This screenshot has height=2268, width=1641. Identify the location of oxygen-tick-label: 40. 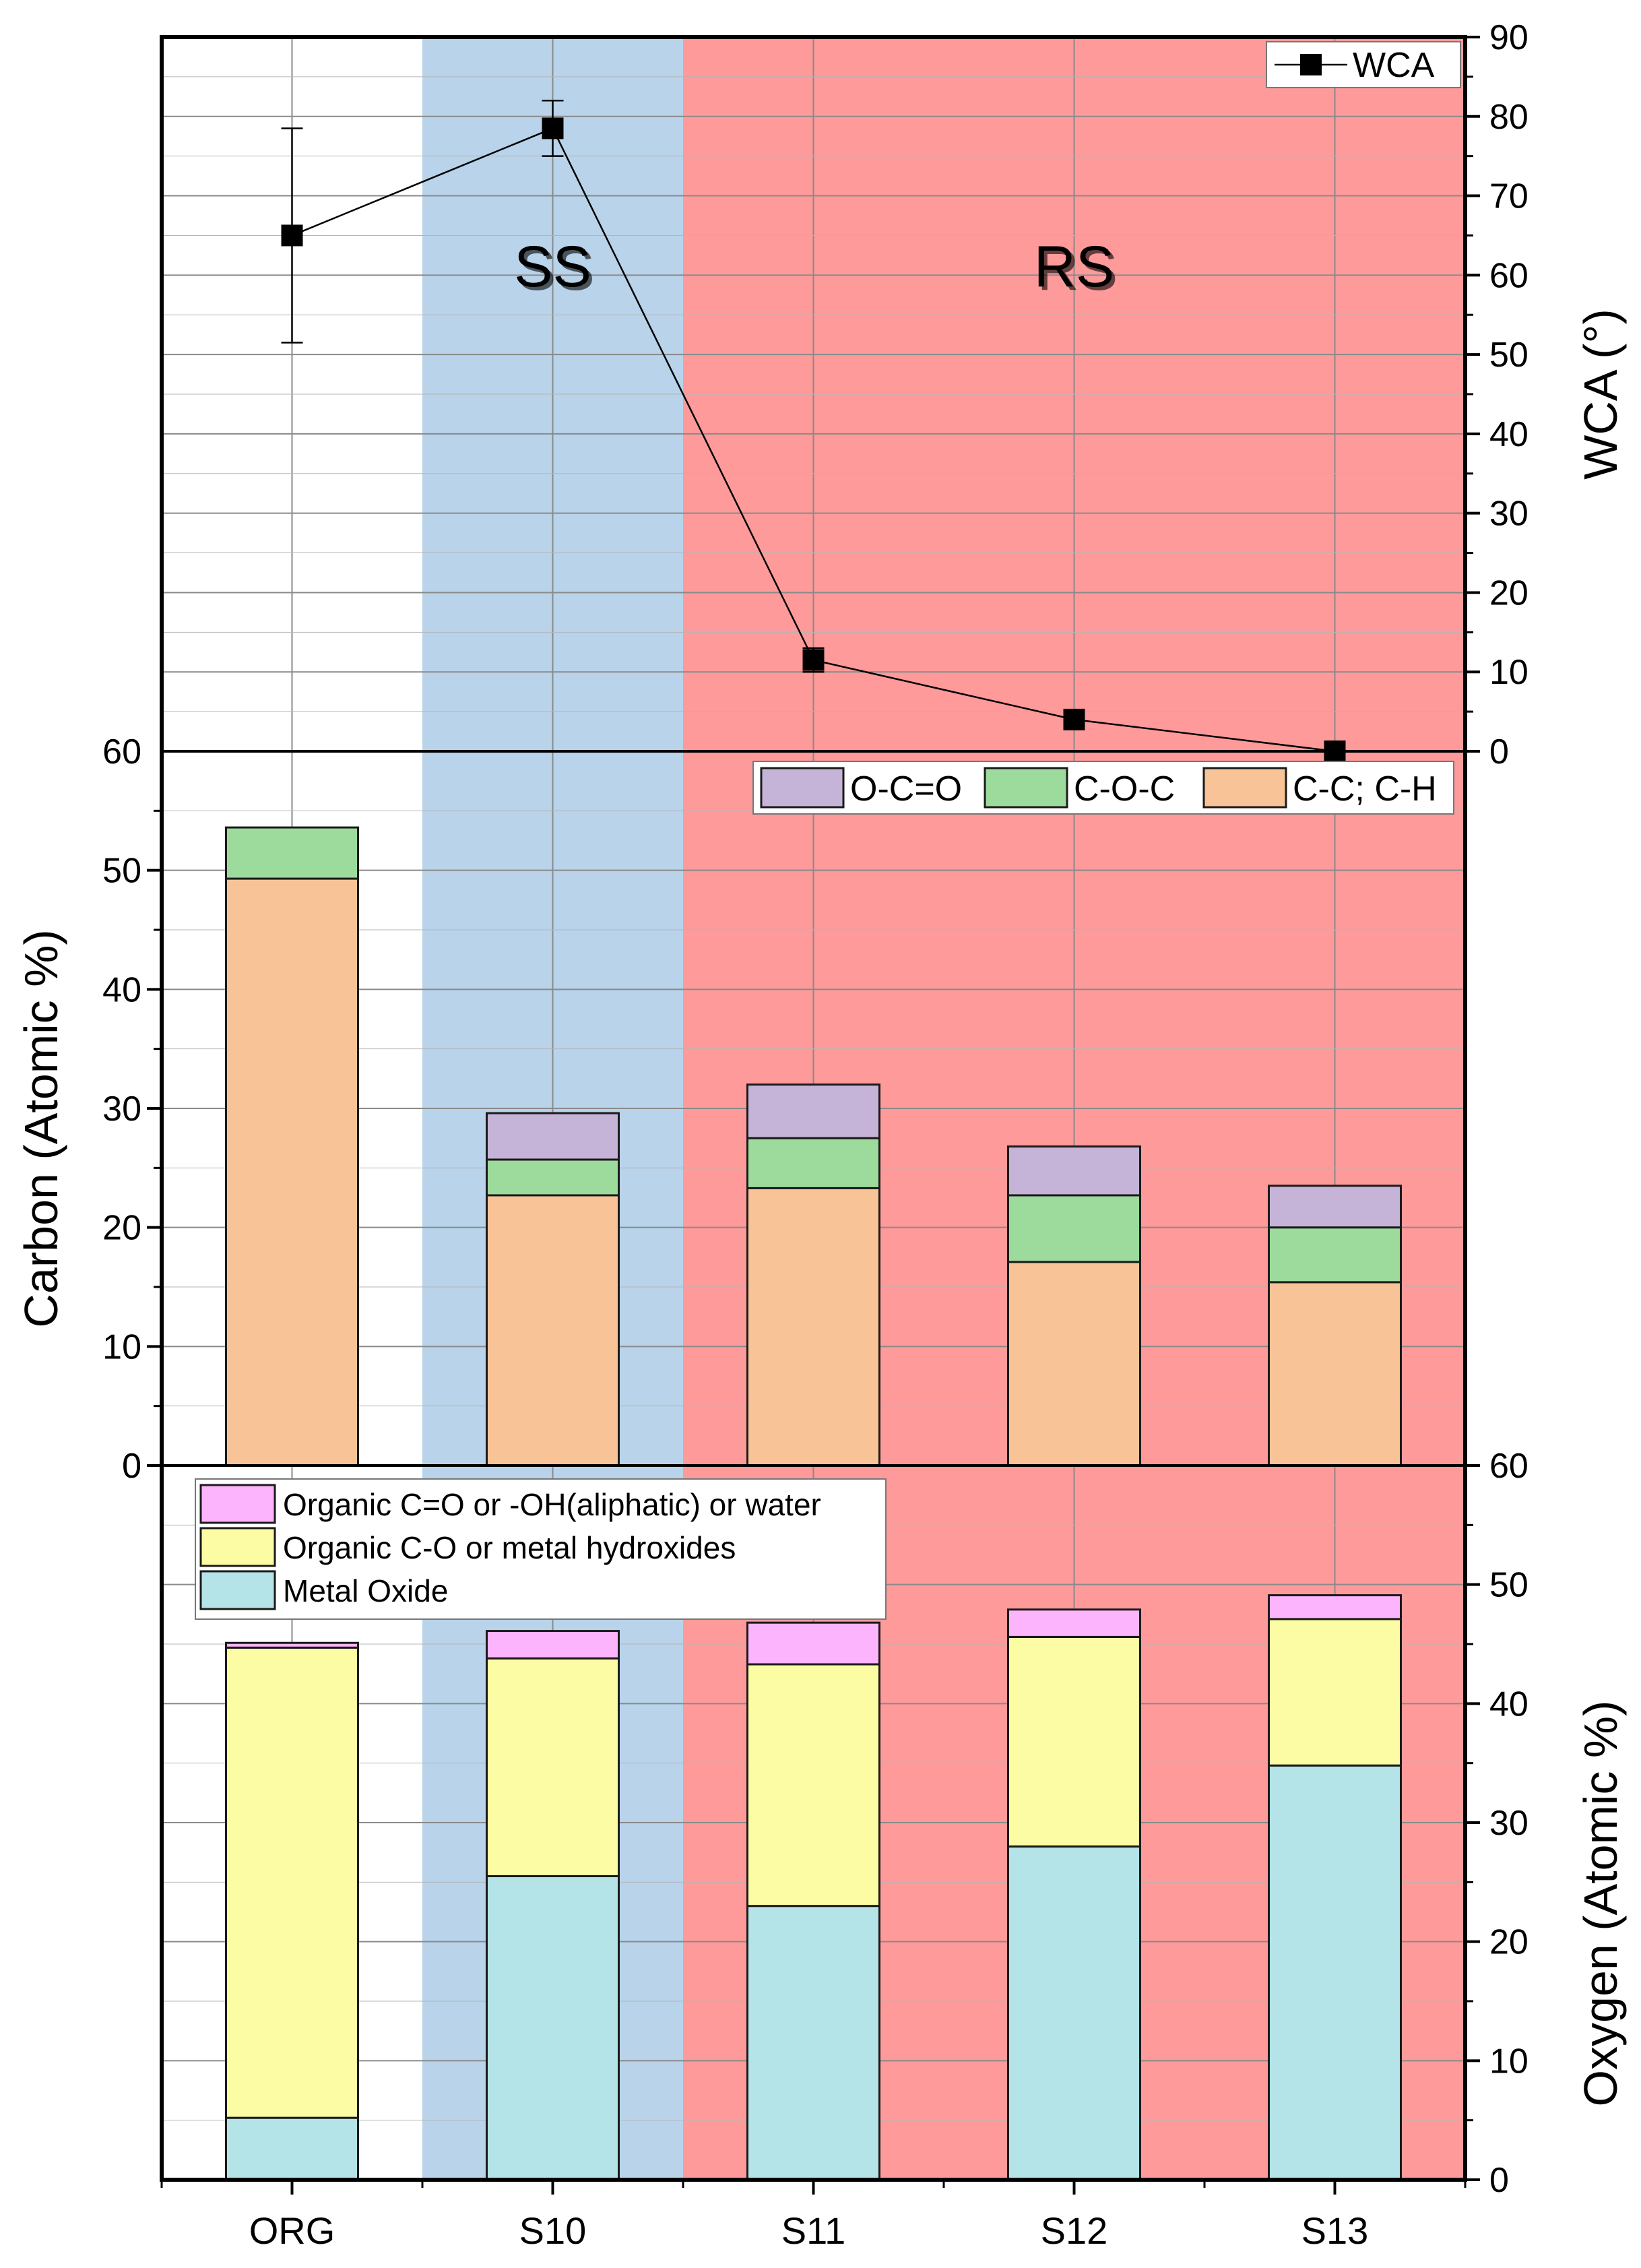
(1509, 1704).